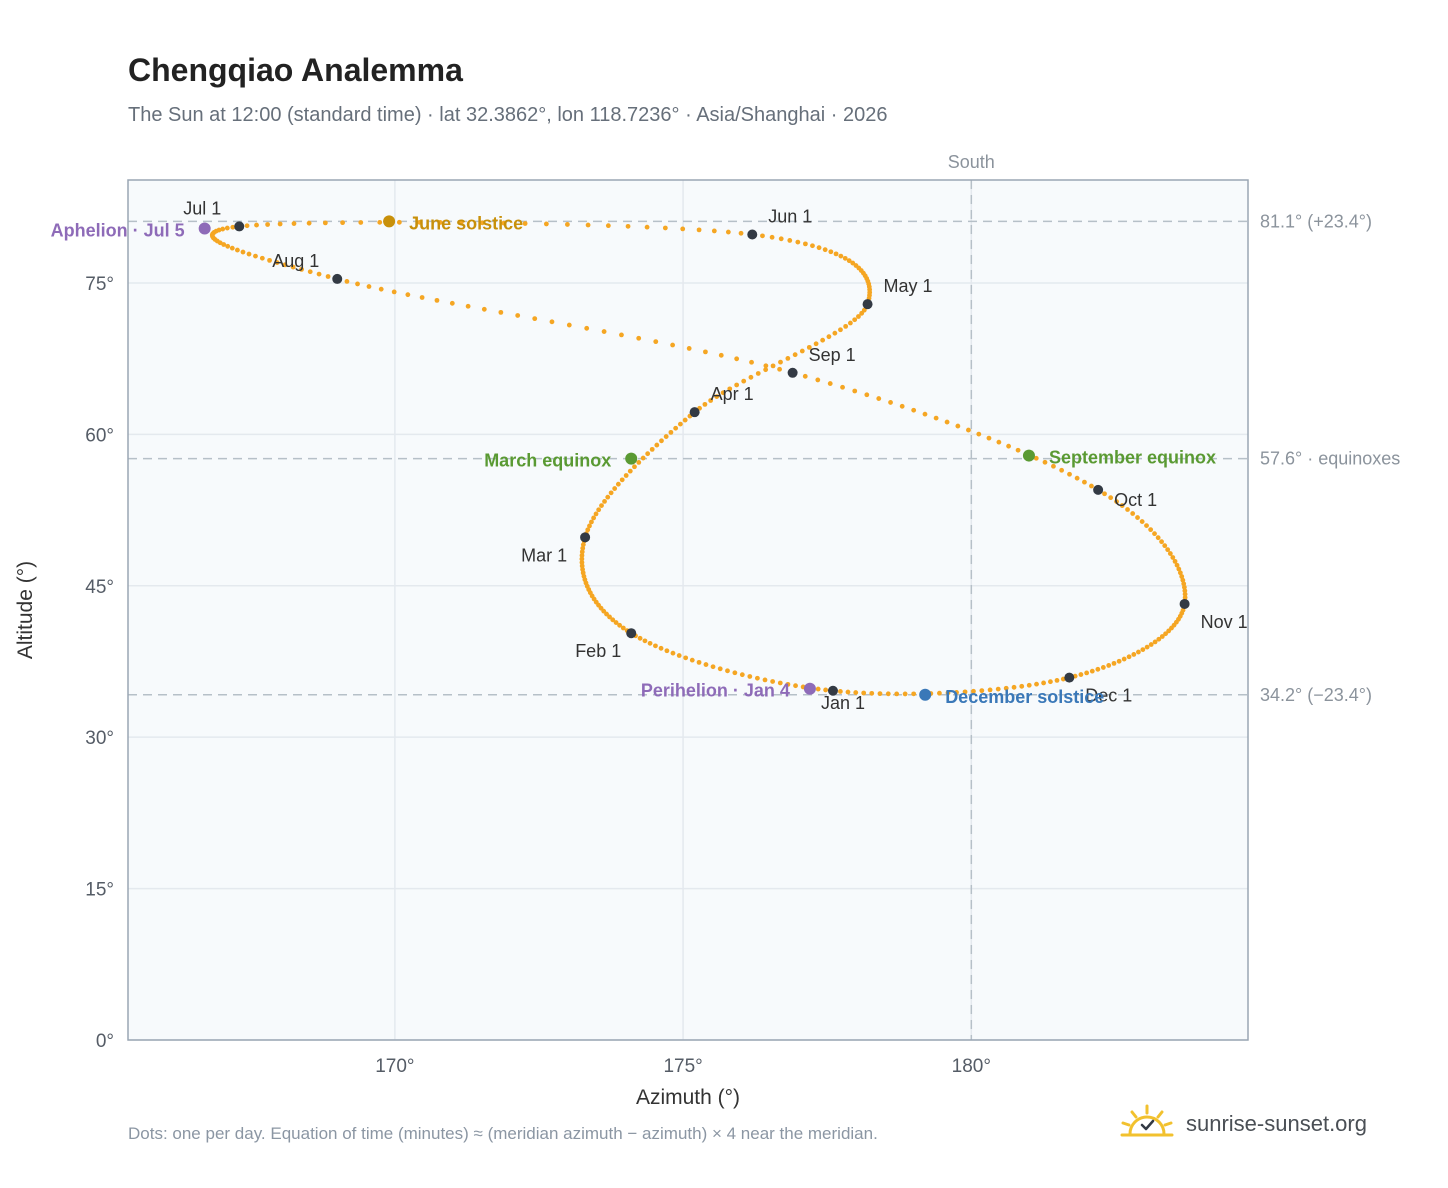 This screenshot has height=1188, width=1448. I want to click on month-label: Feb 1, so click(598, 651).